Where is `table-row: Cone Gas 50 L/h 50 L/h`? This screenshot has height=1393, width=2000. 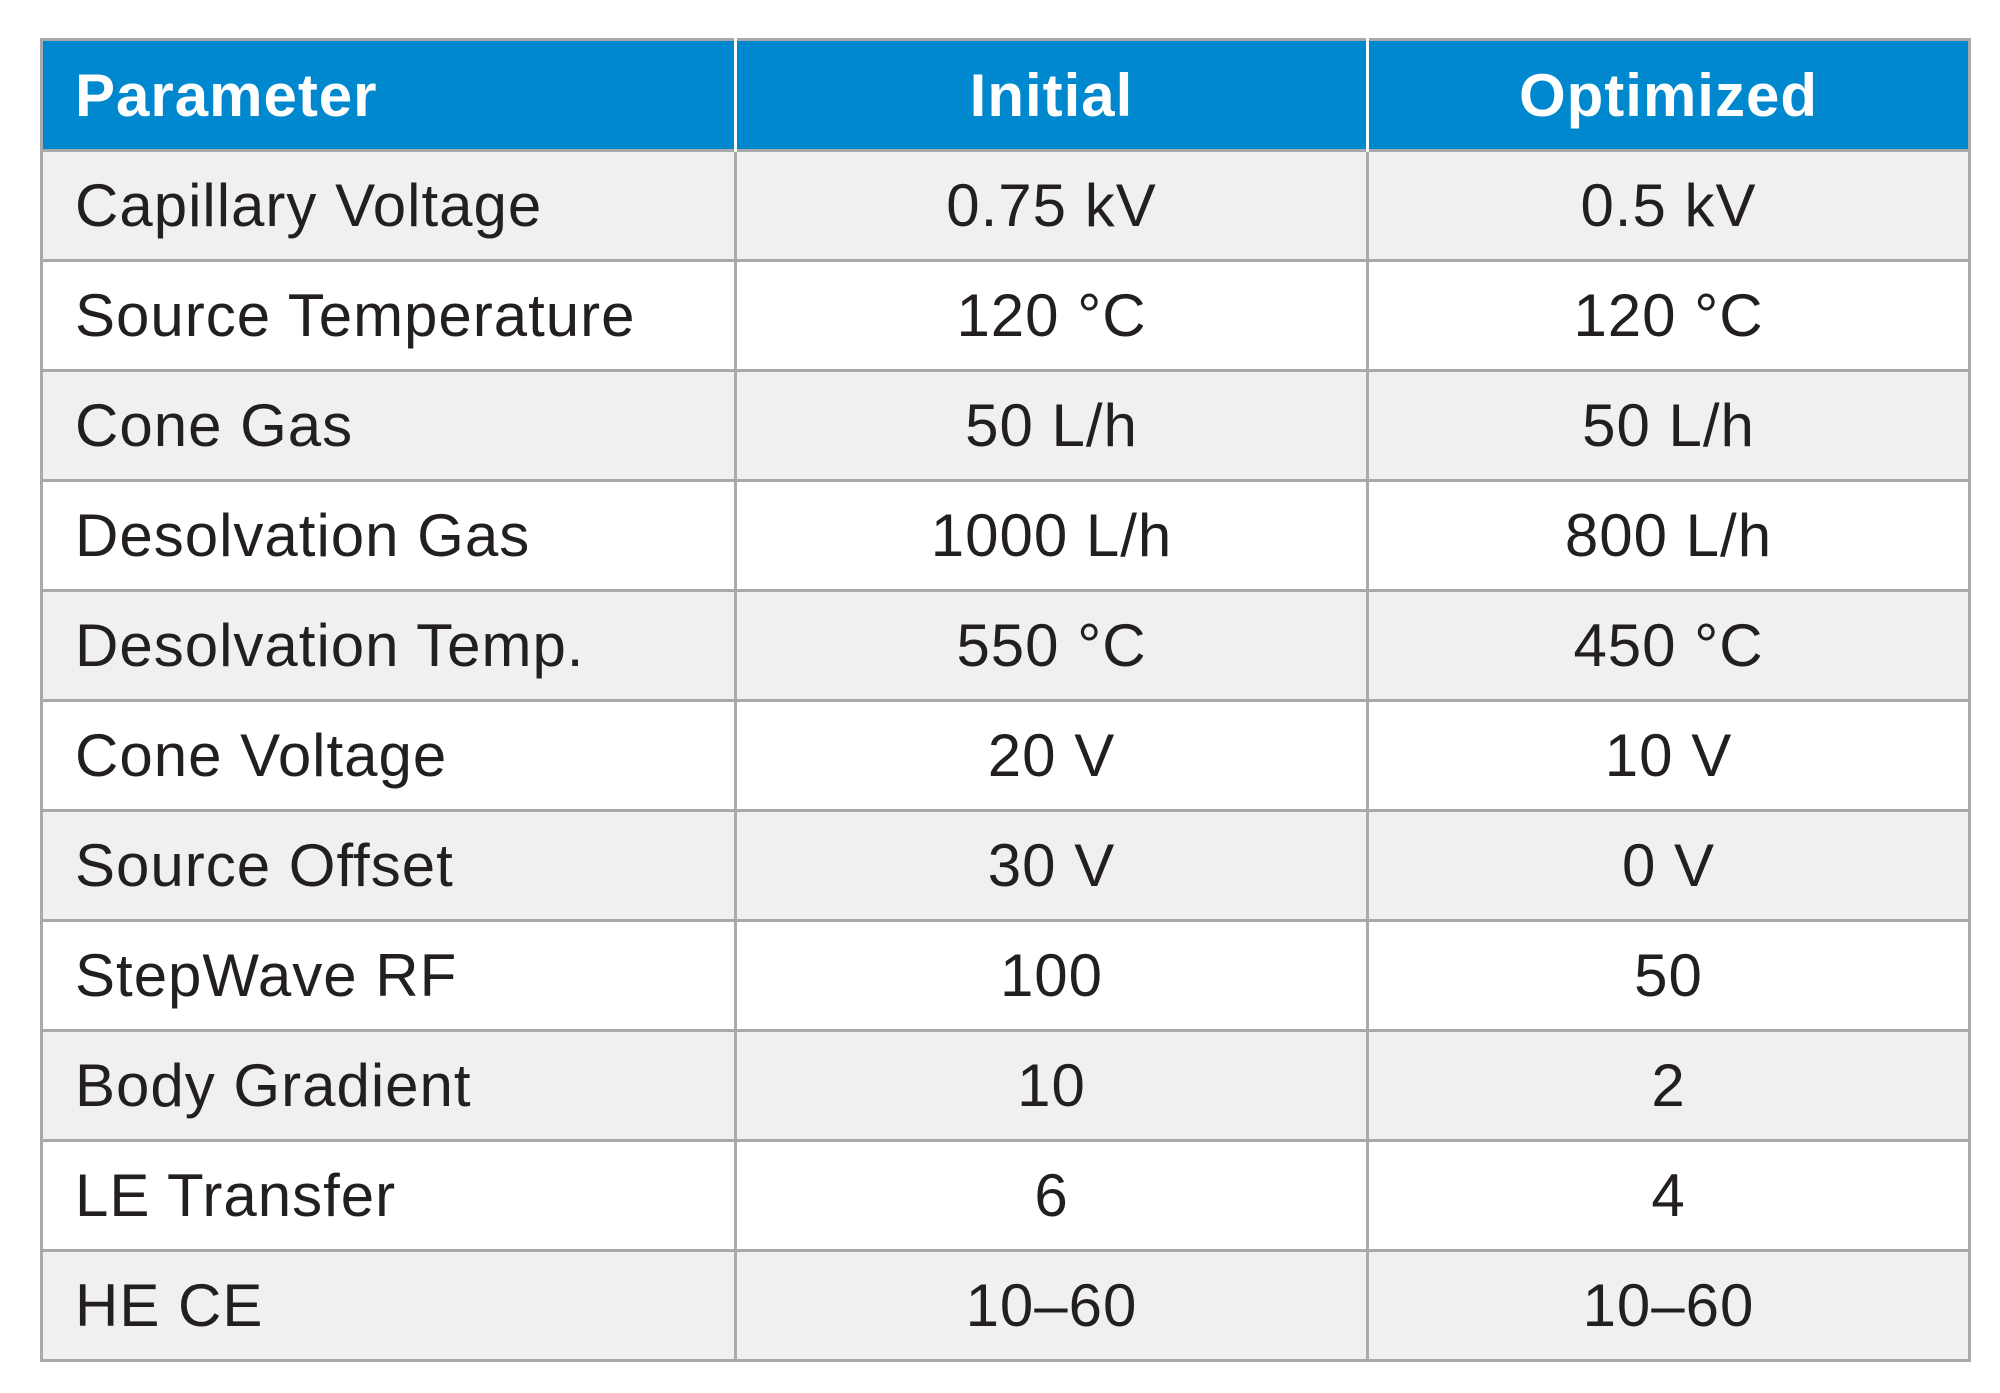 table-row: Cone Gas 50 L/h 50 L/h is located at coordinates (1005, 425).